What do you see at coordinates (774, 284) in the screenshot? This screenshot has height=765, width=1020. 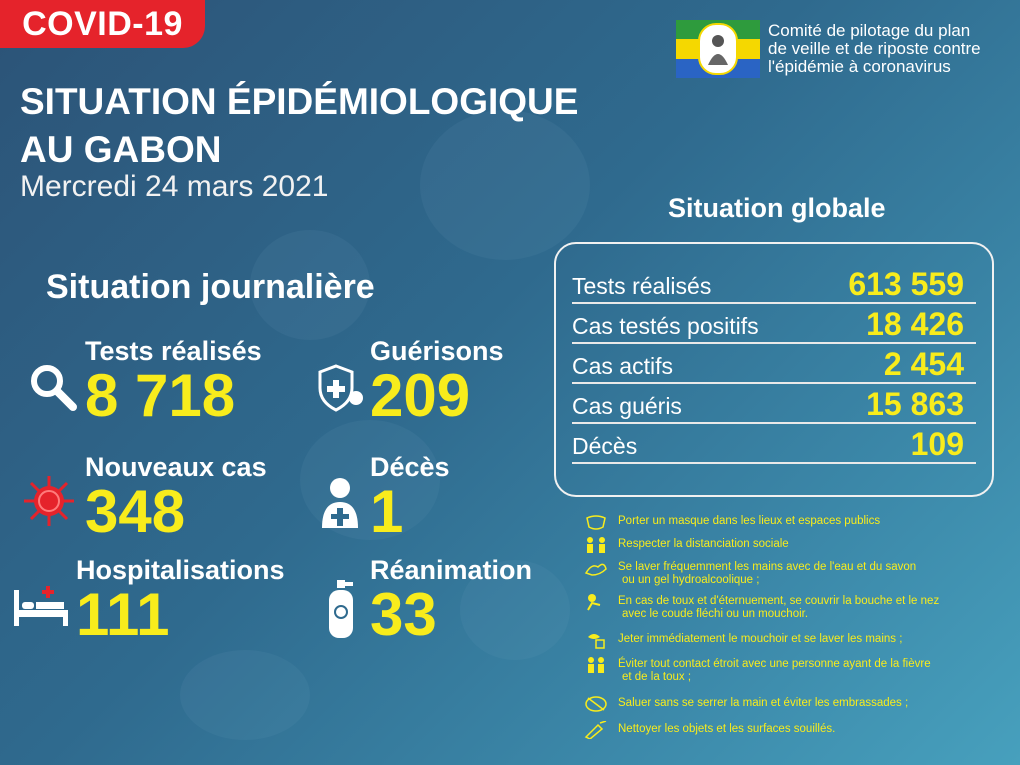 I see `global-row: Tests réalisés 613 559` at bounding box center [774, 284].